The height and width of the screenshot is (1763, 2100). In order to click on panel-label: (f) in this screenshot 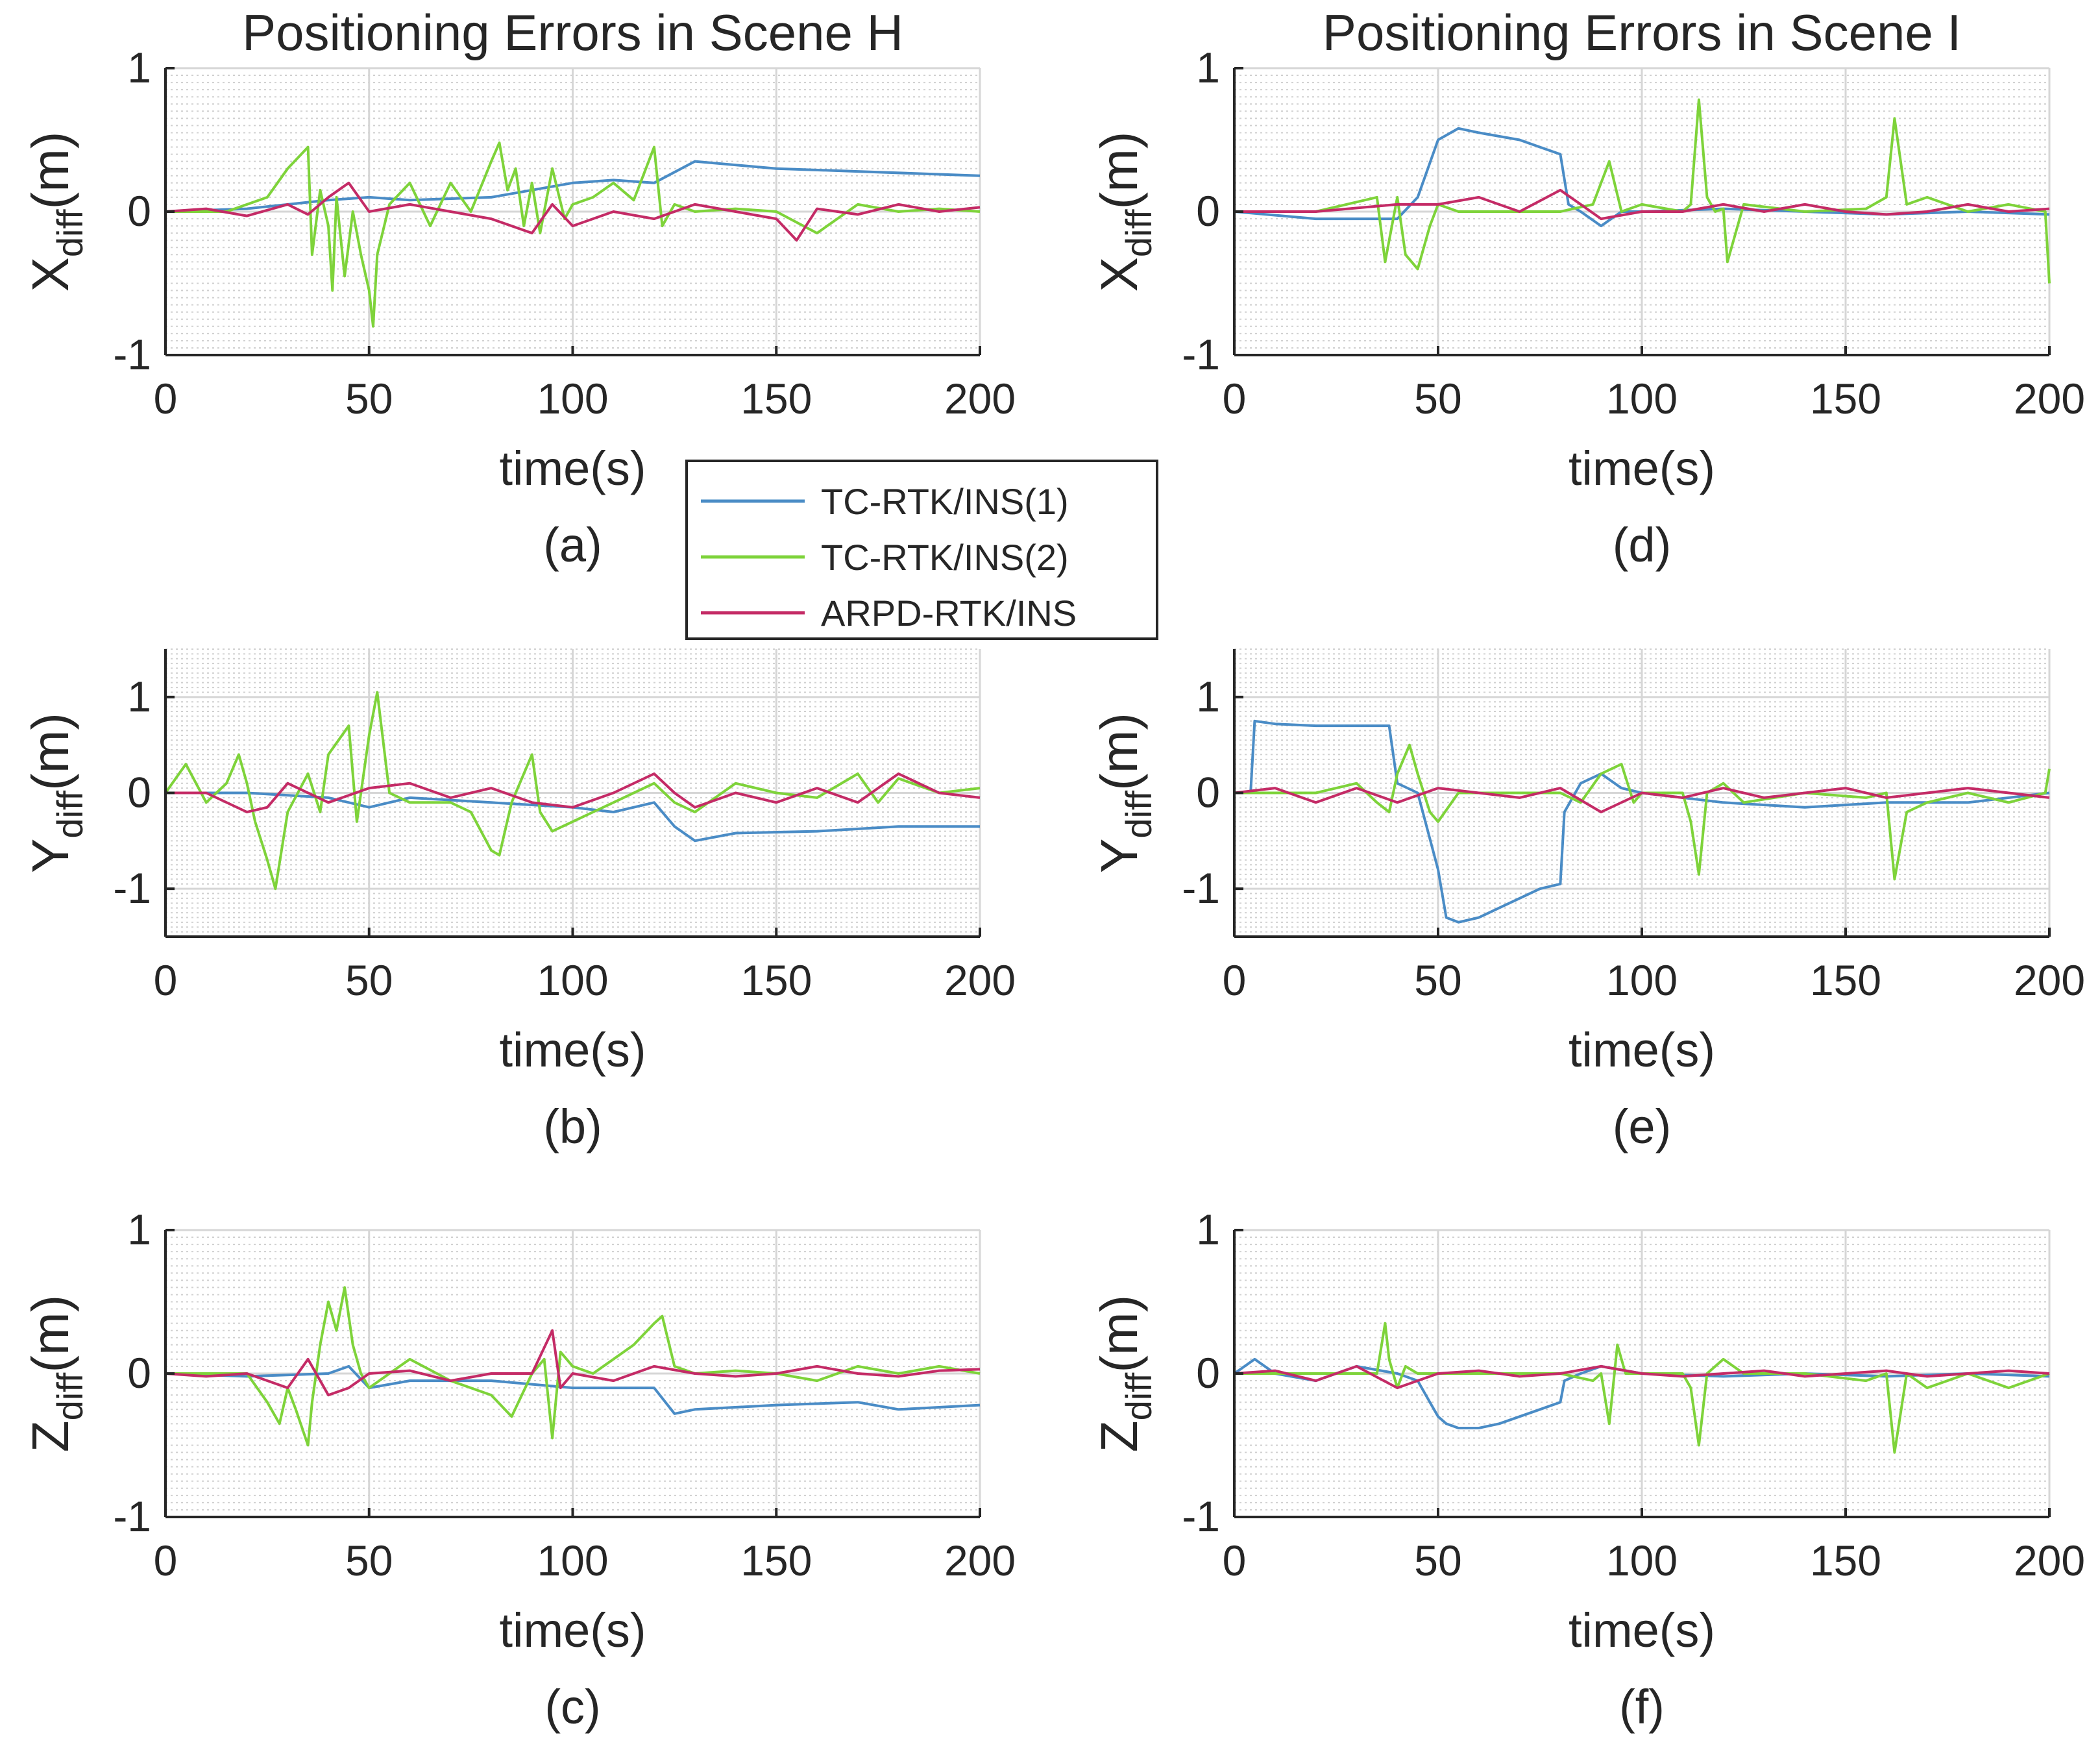, I will do `click(1642, 1707)`.